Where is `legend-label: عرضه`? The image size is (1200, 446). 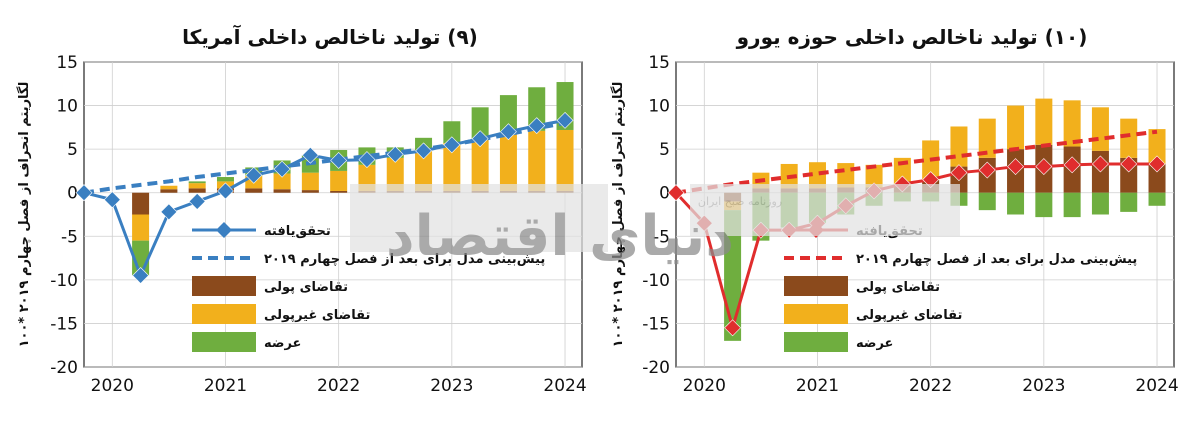 legend-label: عرضه is located at coordinates (282, 343).